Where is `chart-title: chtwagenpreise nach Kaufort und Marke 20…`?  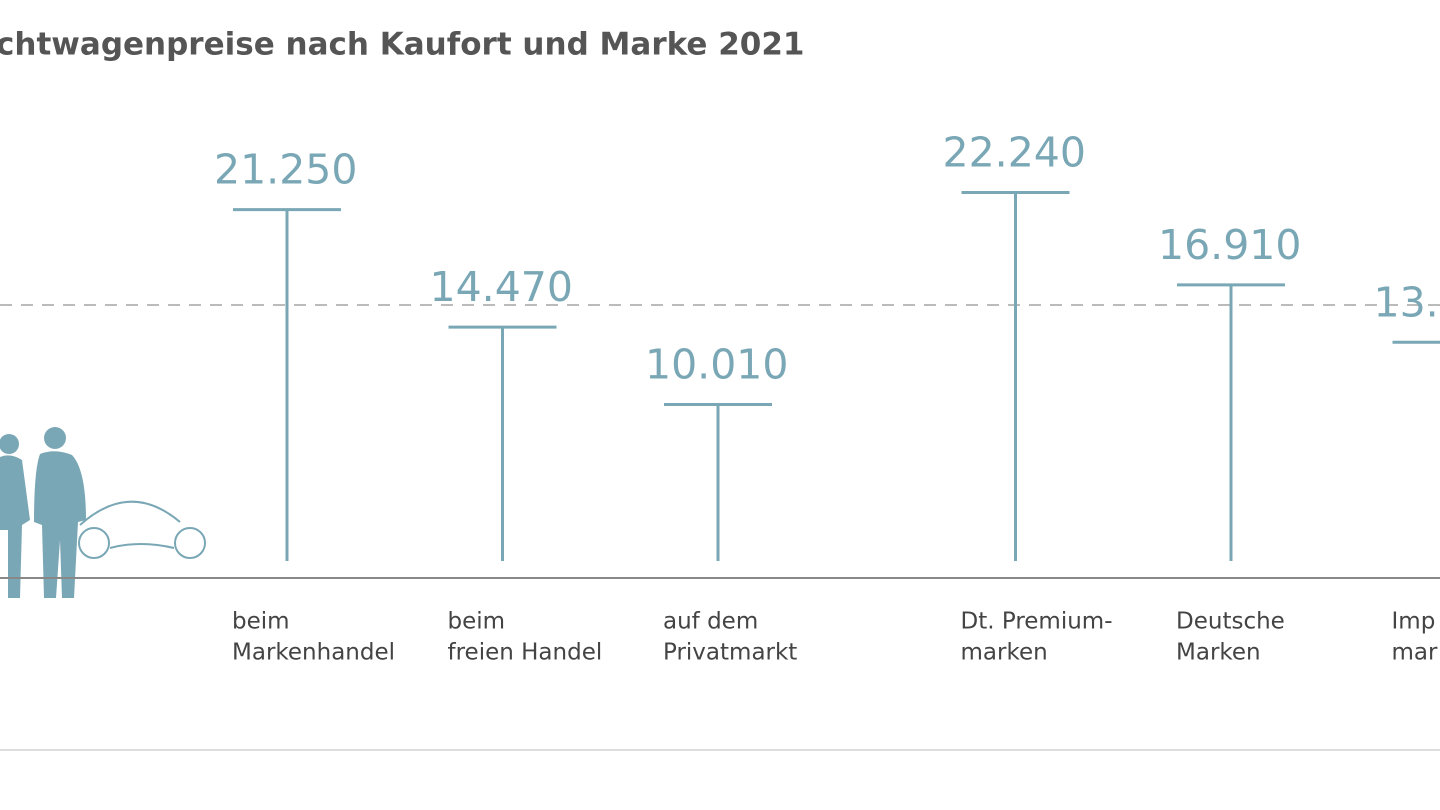
chart-title: chtwagenpreise nach Kaufort und Marke 20… is located at coordinates (402, 45).